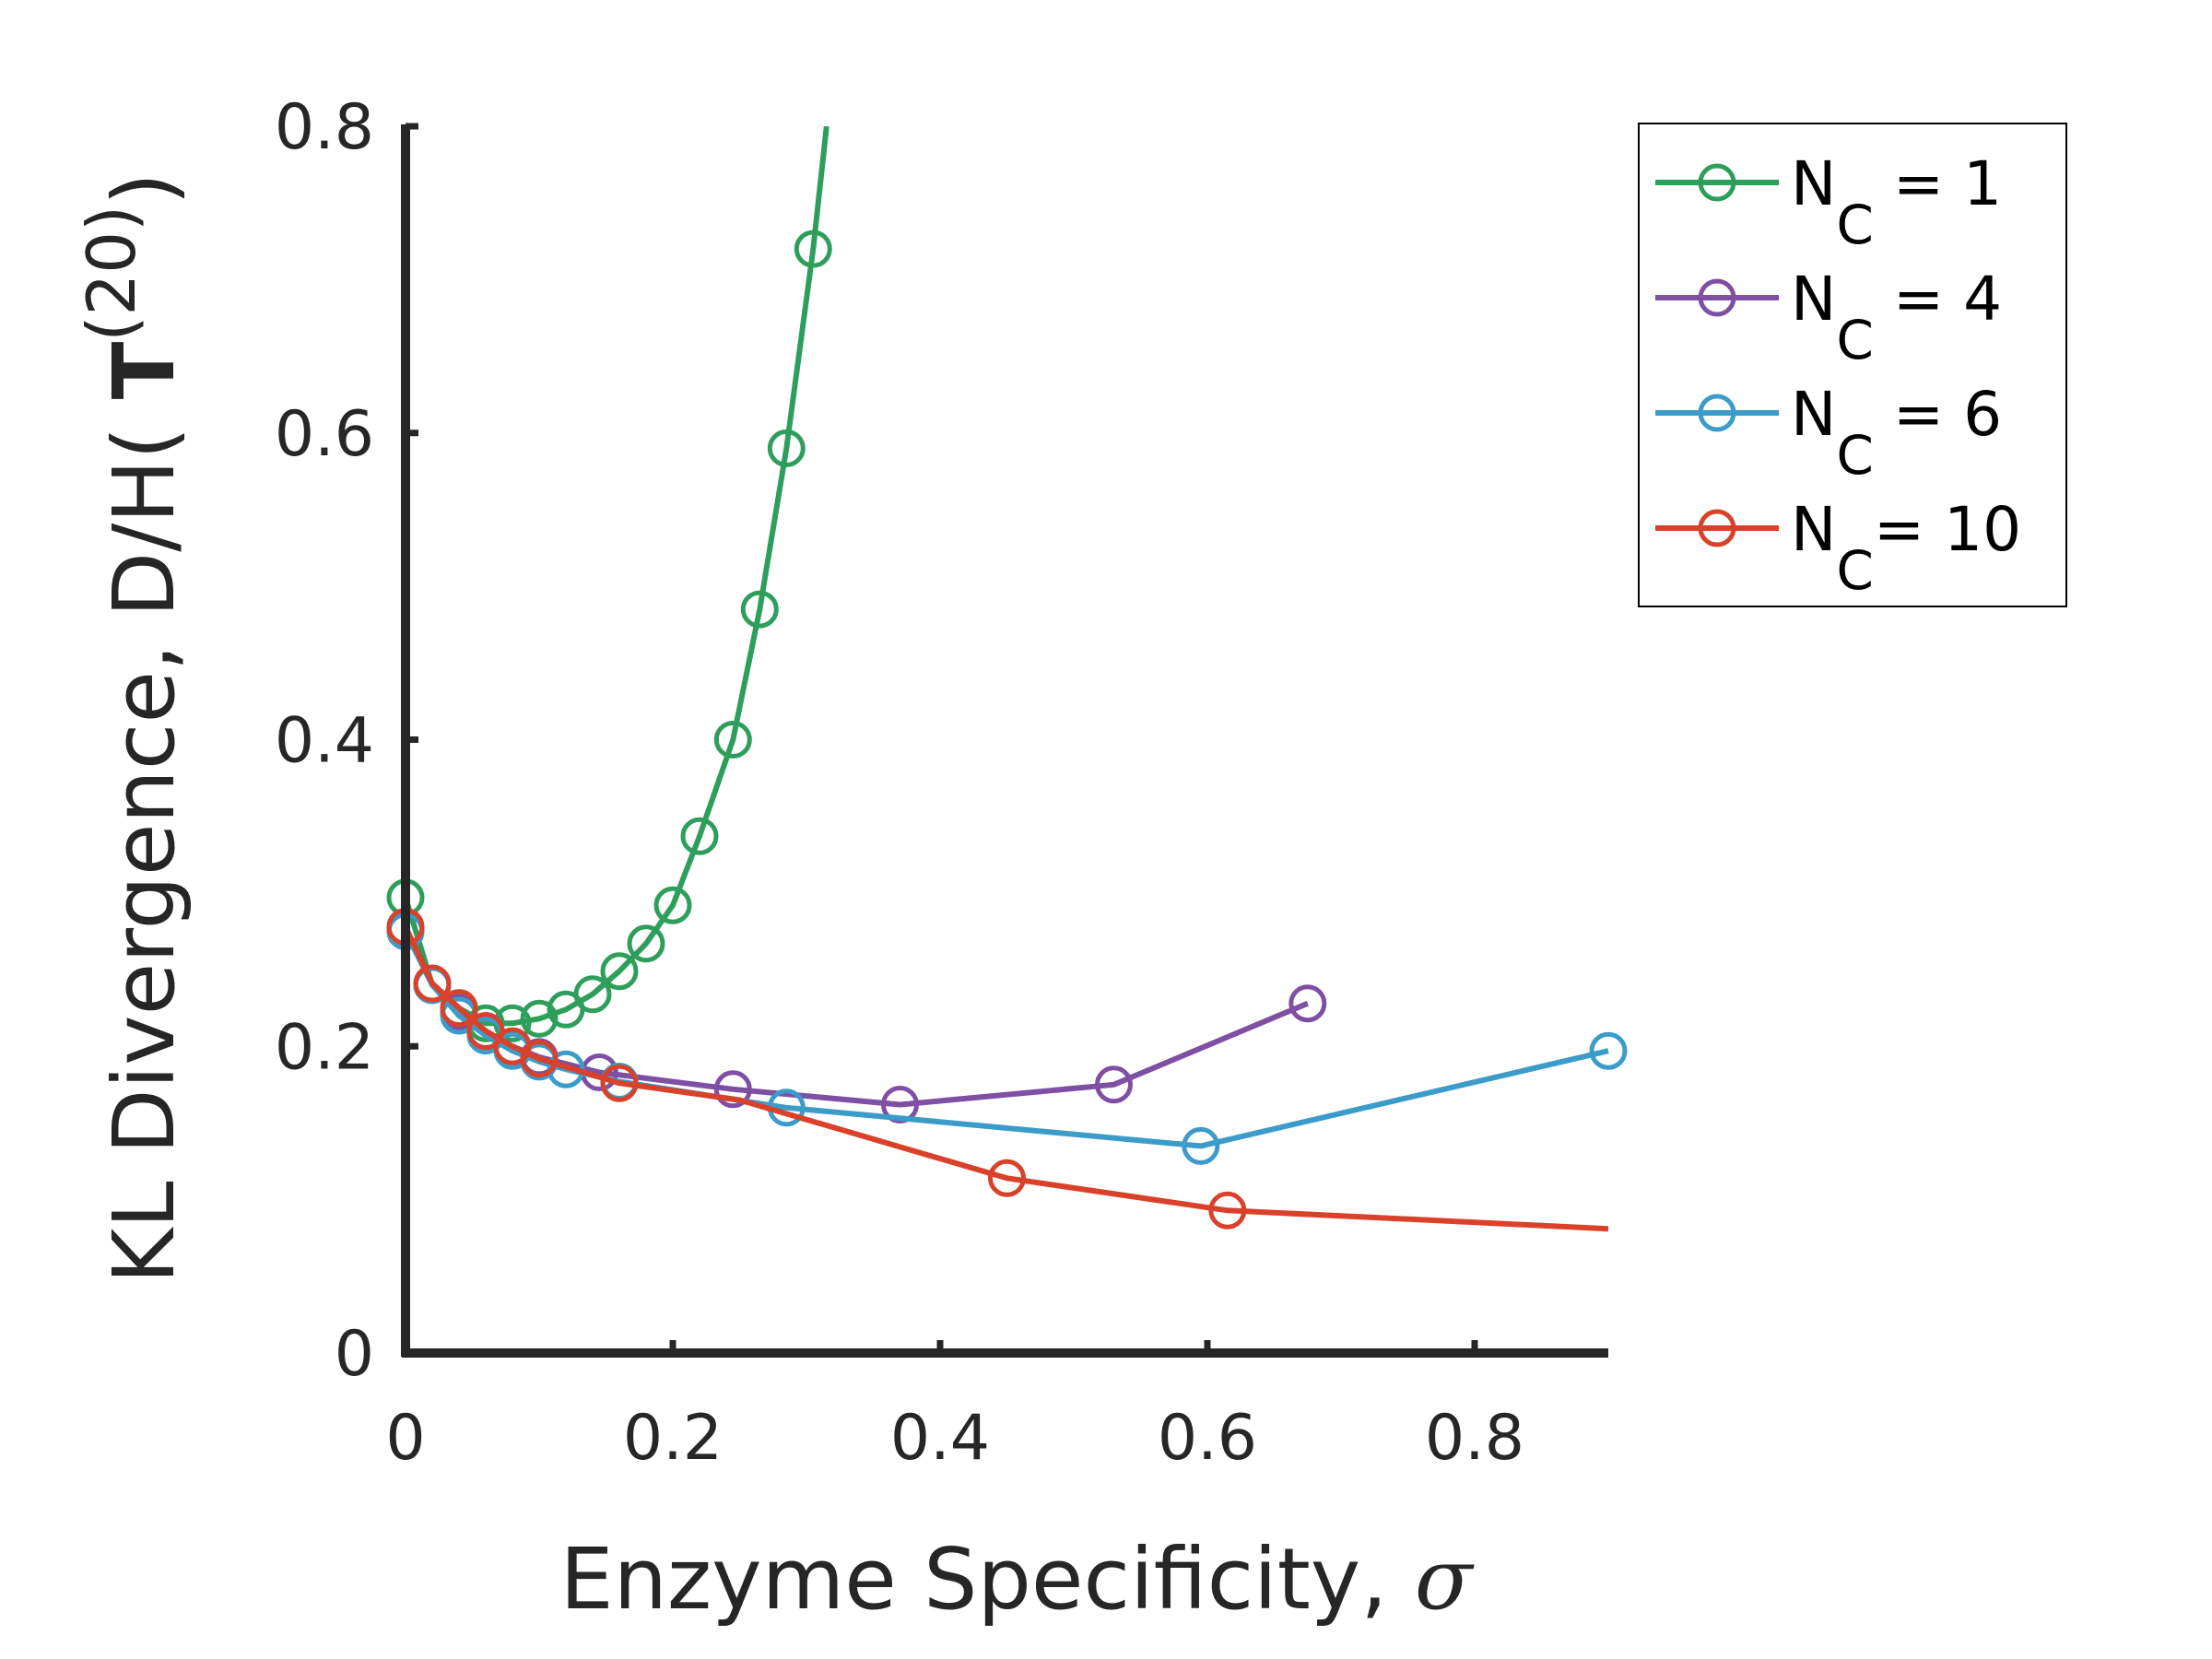  What do you see at coordinates (324, 127) in the screenshot?
I see `y-tick-label: 0.8` at bounding box center [324, 127].